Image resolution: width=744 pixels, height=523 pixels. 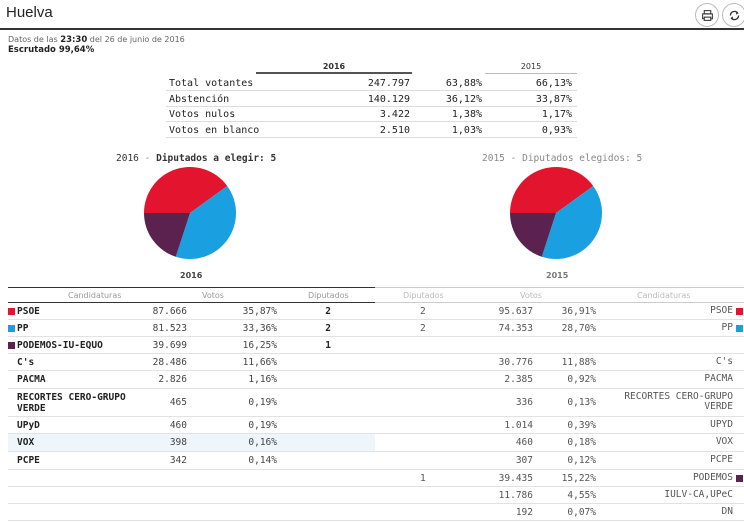 What do you see at coordinates (191, 461) in the screenshot?
I see `row-2016: PCPE 342 0,14%` at bounding box center [191, 461].